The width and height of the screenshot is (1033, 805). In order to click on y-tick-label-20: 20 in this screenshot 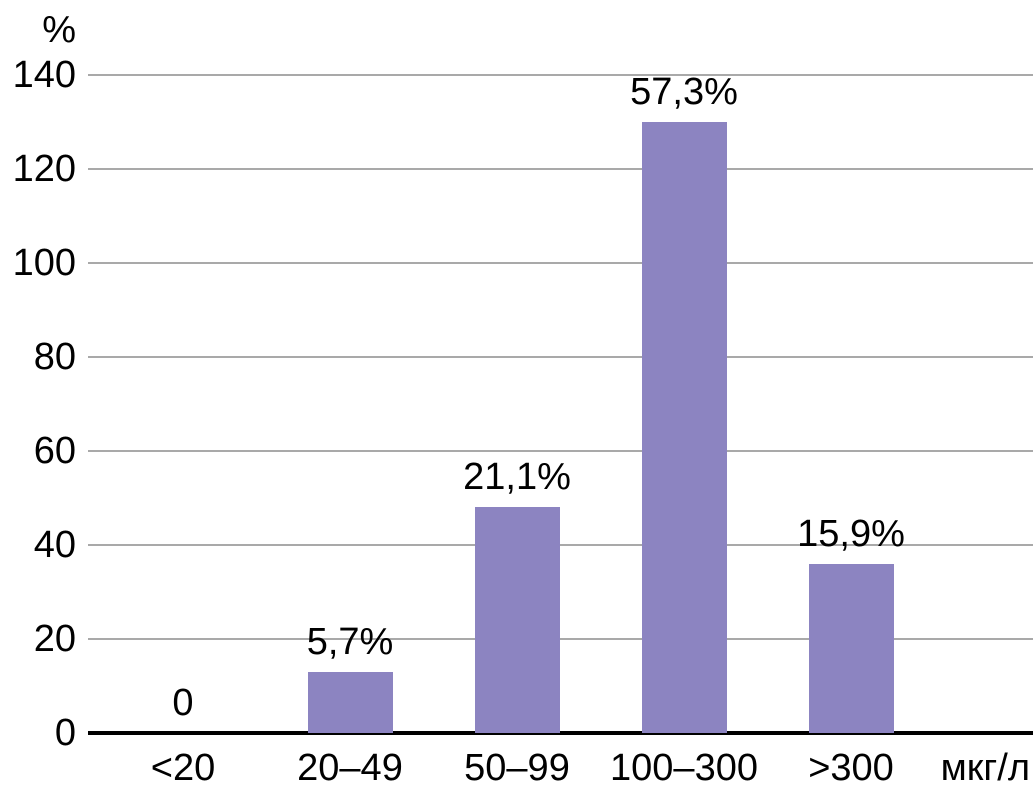, I will do `click(54, 639)`.